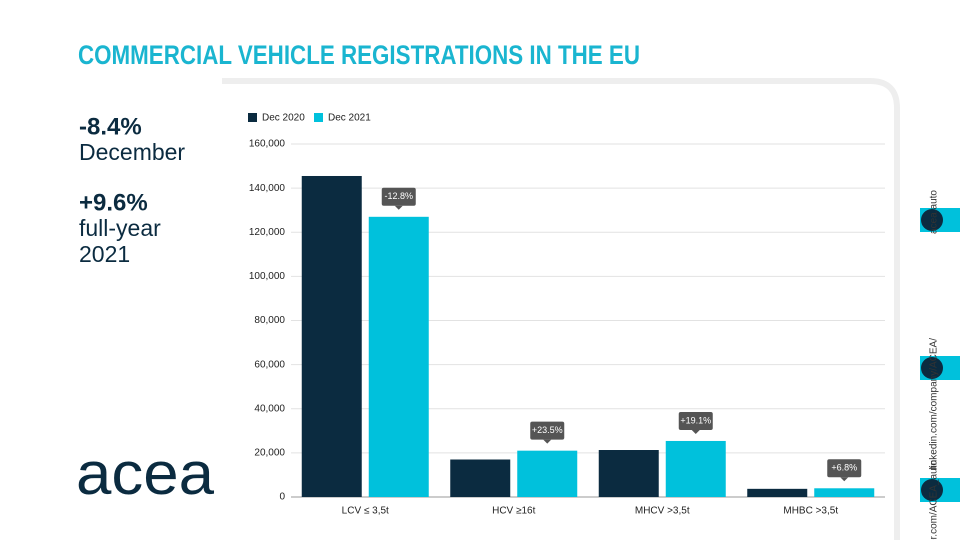 The height and width of the screenshot is (540, 960). I want to click on y-tick-label: 0, so click(282, 497).